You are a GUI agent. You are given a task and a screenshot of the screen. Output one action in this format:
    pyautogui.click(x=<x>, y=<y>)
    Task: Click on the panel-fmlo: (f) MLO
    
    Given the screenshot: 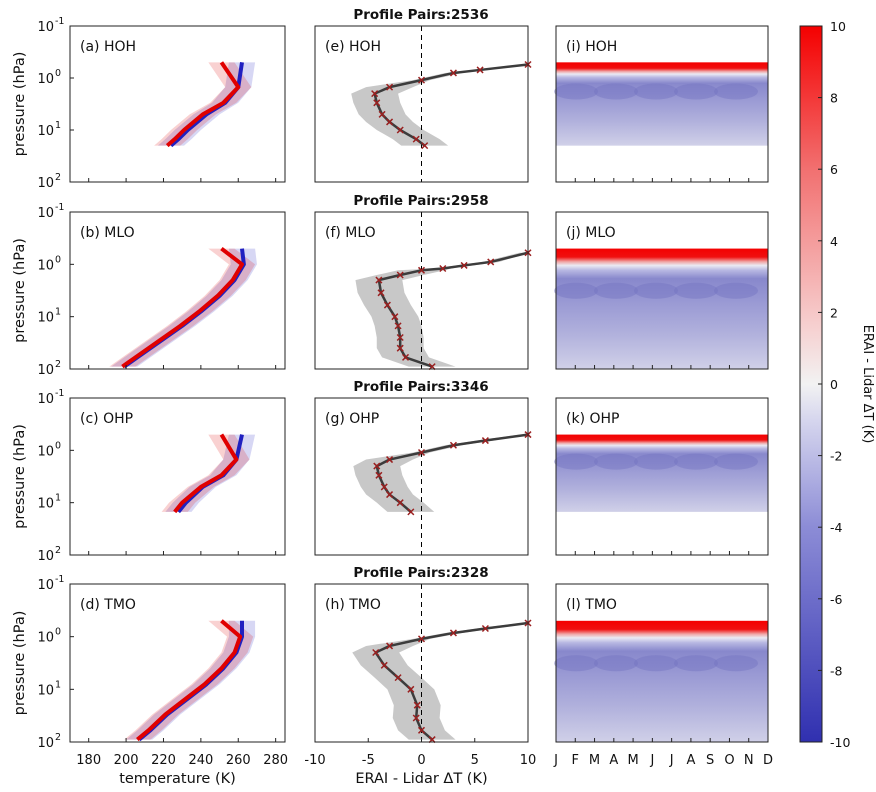 What is the action you would take?
    pyautogui.click(x=423, y=291)
    